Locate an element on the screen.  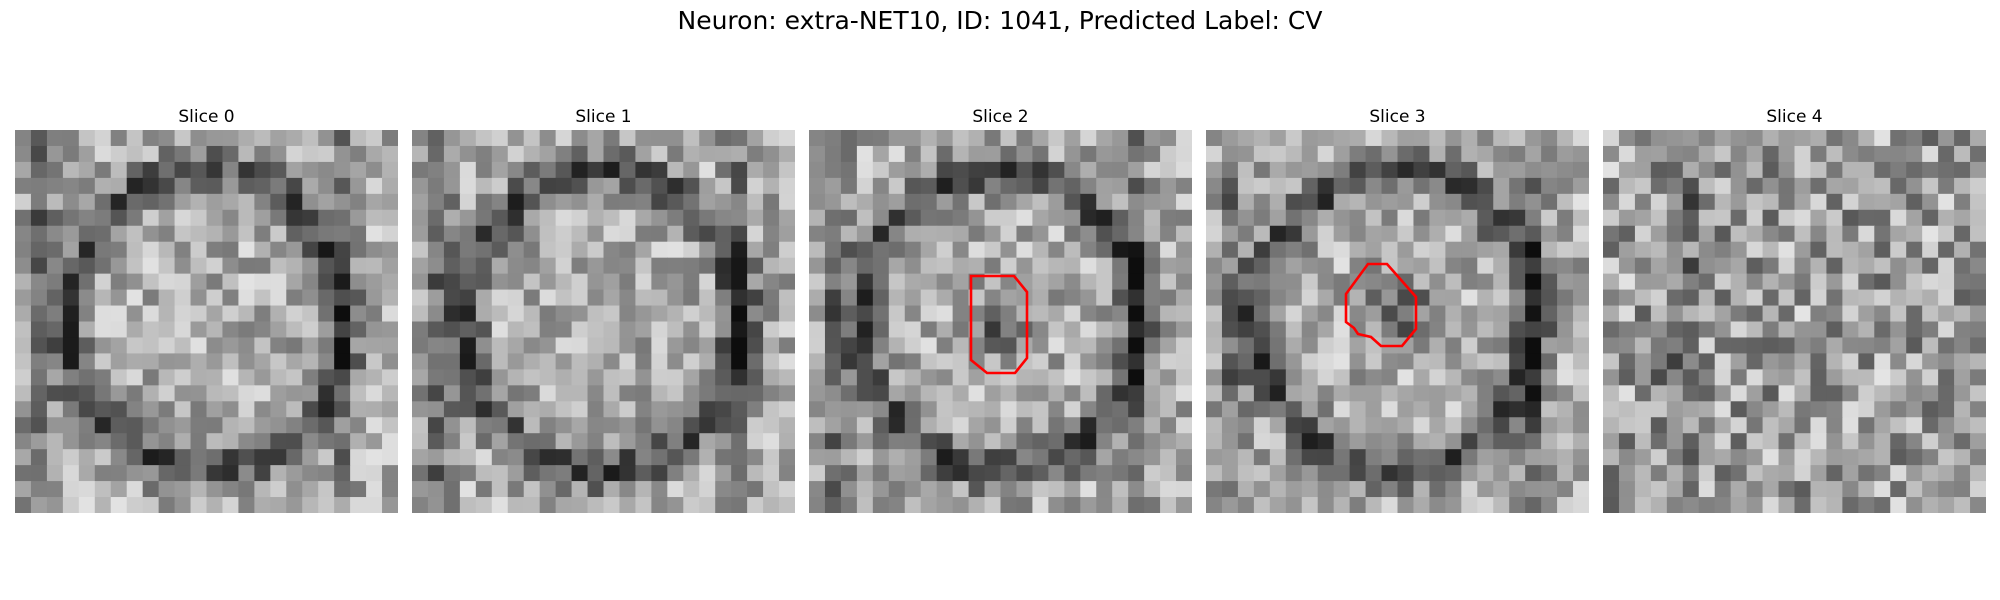
slice-panel-3: Slice 3 is located at coordinates (1397, 309).